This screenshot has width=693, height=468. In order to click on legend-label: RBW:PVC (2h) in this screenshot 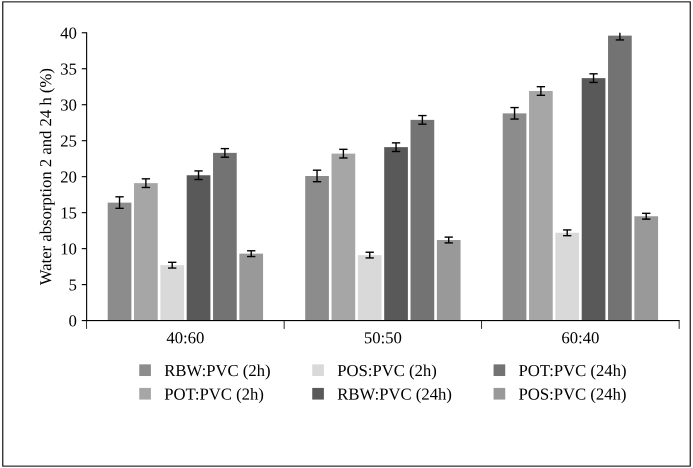, I will do `click(217, 372)`.